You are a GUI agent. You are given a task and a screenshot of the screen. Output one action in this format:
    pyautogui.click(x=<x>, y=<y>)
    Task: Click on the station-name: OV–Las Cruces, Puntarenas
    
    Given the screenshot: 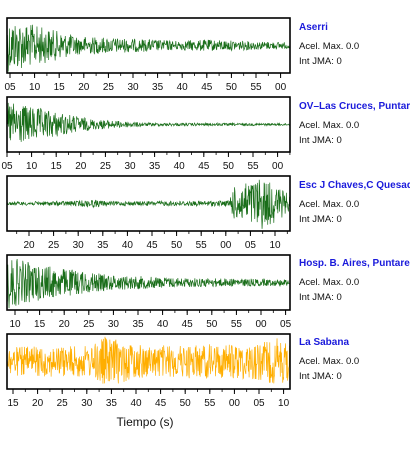 What is the action you would take?
    pyautogui.click(x=354, y=106)
    